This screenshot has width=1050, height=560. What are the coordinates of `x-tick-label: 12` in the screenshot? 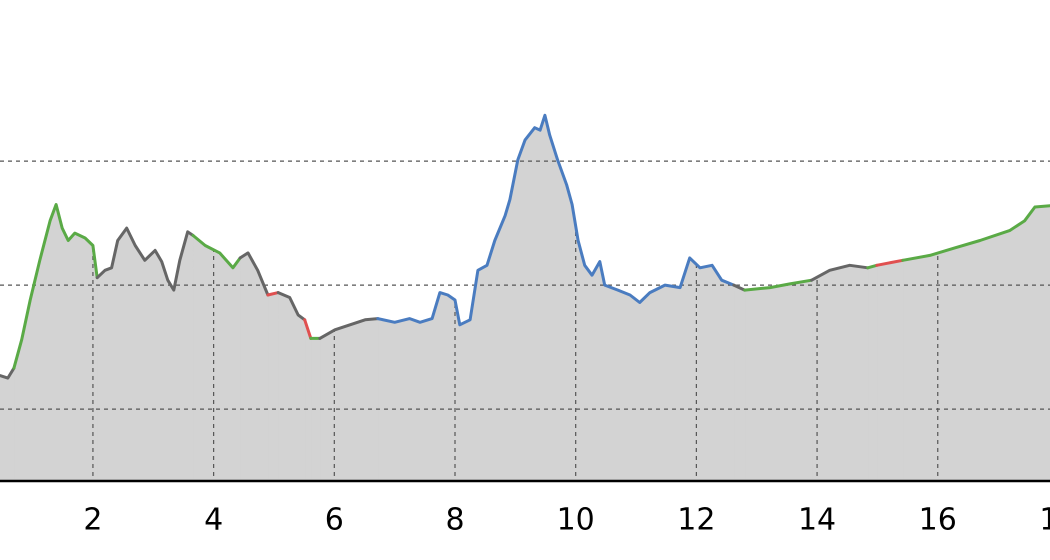 It's located at (696, 520).